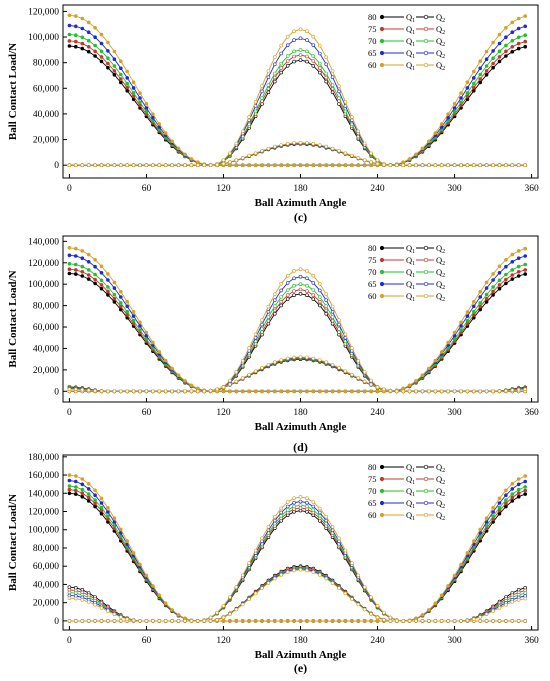 This screenshot has height=681, width=550. Describe the element at coordinates (43, 458) in the screenshot. I see `y-tick-label: 180,000` at that location.